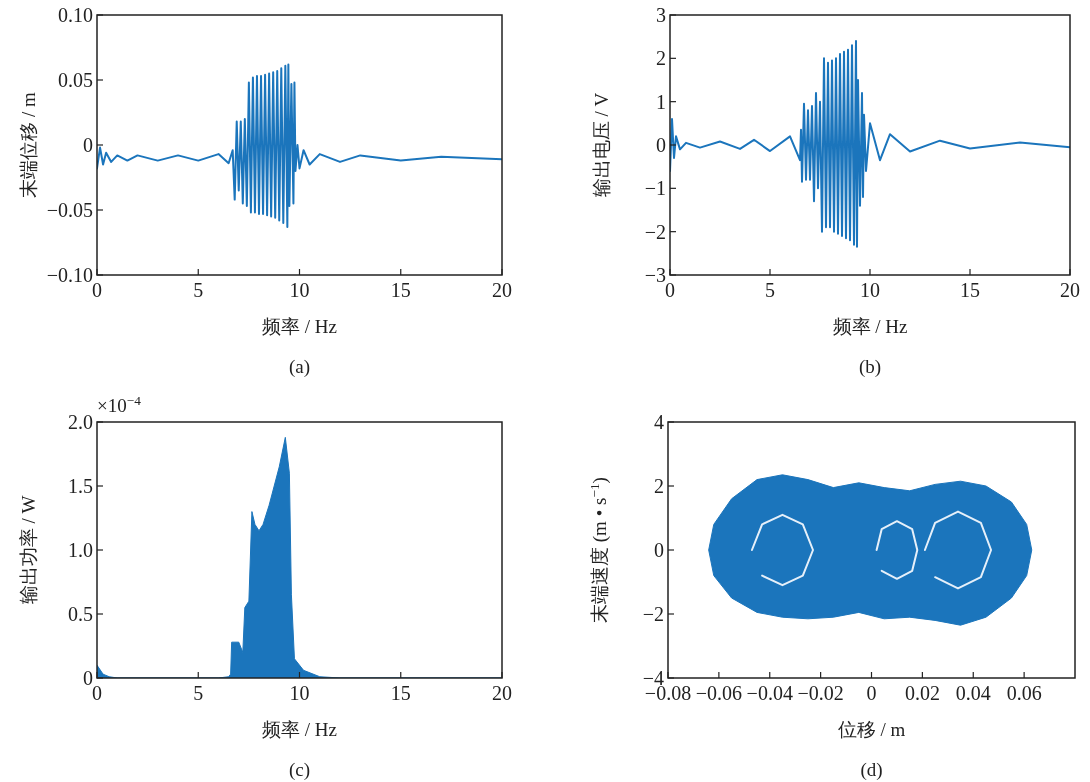  I want to click on x-tick-label: 0.02, so click(922, 693).